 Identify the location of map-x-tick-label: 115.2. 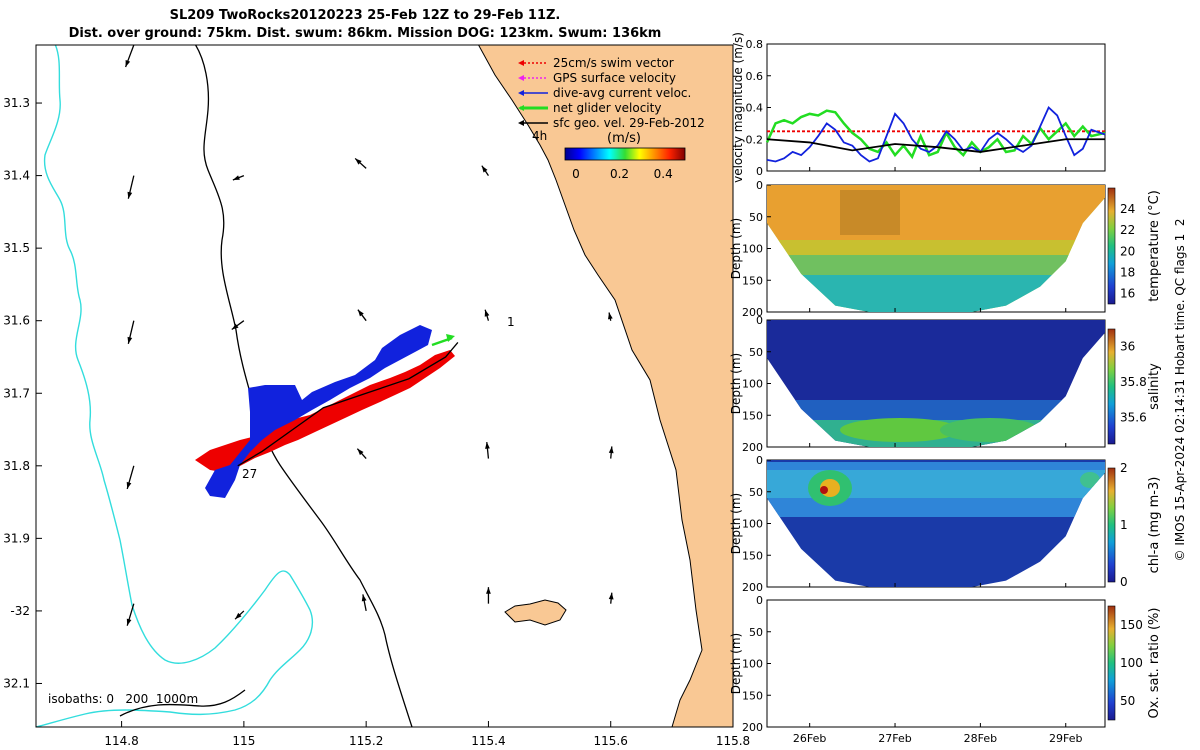
(366, 741).